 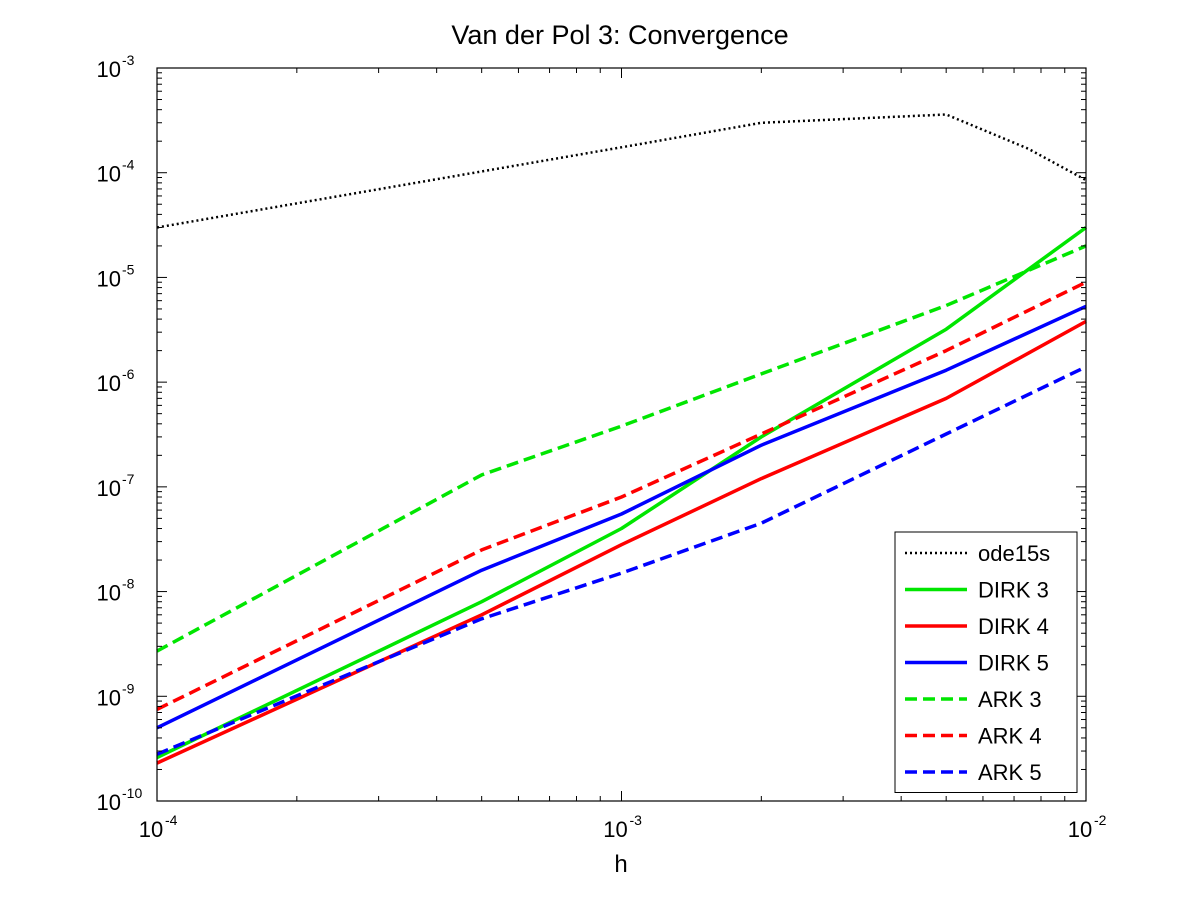 I want to click on legend-label-ark-5: ARK 5, so click(x=1010, y=772).